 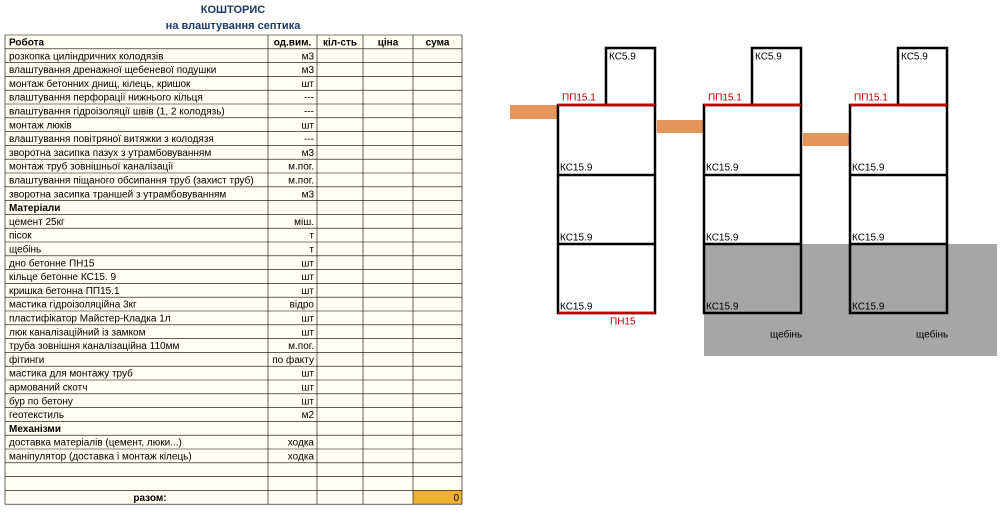 I want to click on unit: по факту, so click(x=293, y=360).